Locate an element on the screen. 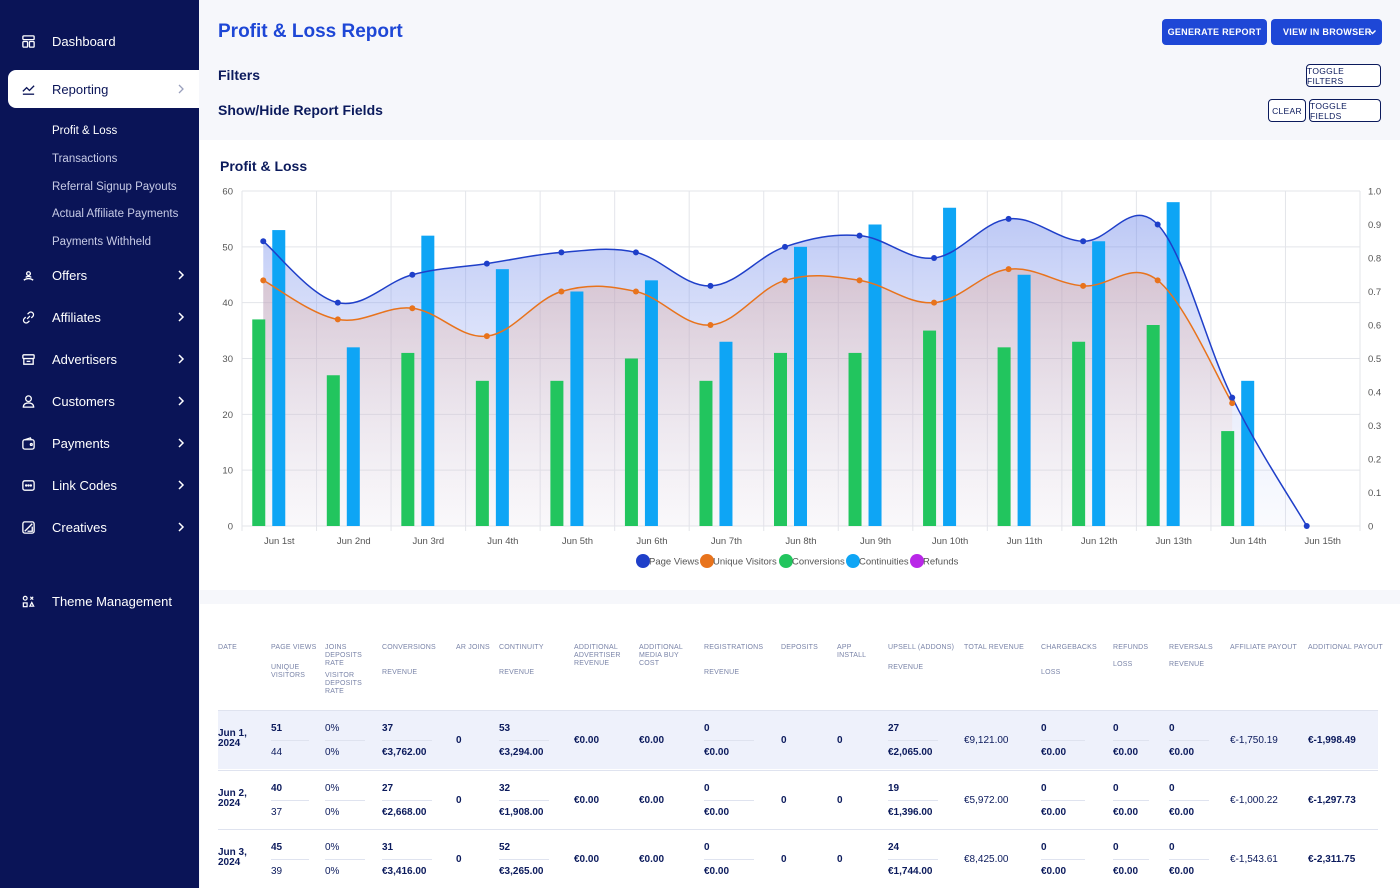 The height and width of the screenshot is (888, 1400). sidebar-item-customers: Customers is located at coordinates (103, 401).